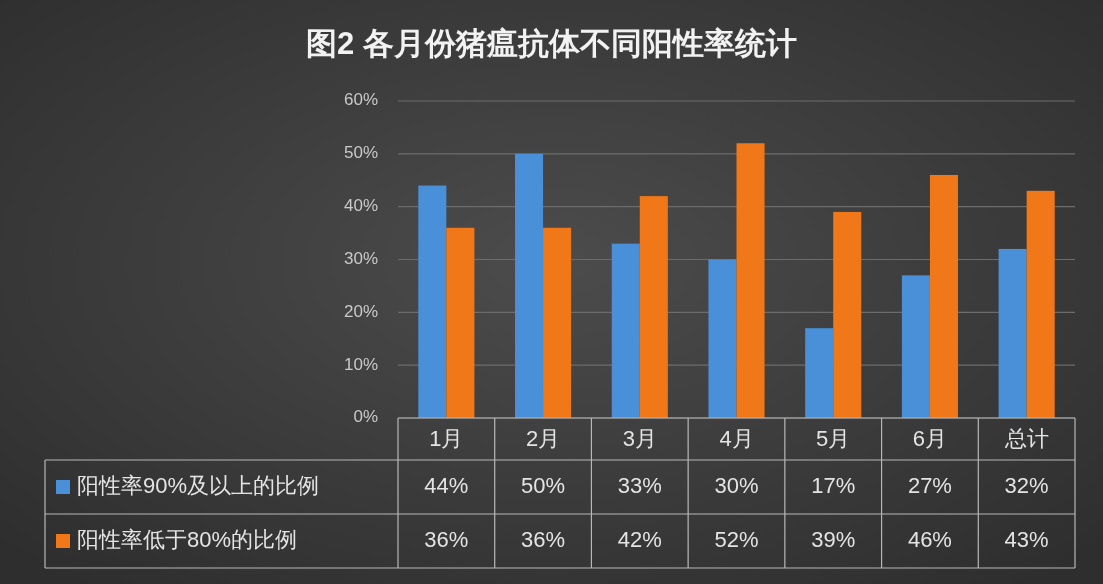  What do you see at coordinates (639, 485) in the screenshot?
I see `data-label: 33%` at bounding box center [639, 485].